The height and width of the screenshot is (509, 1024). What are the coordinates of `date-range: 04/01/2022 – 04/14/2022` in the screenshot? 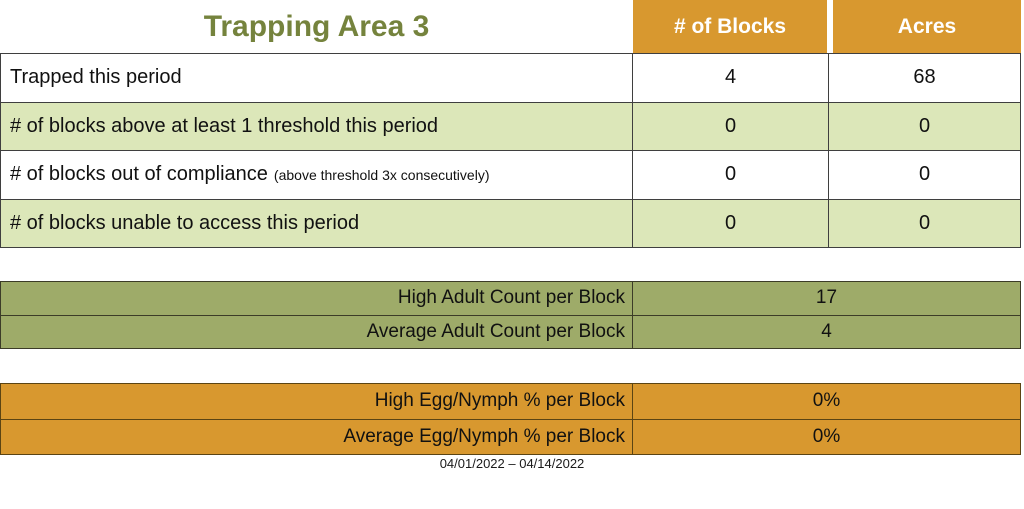 It's located at (512, 463).